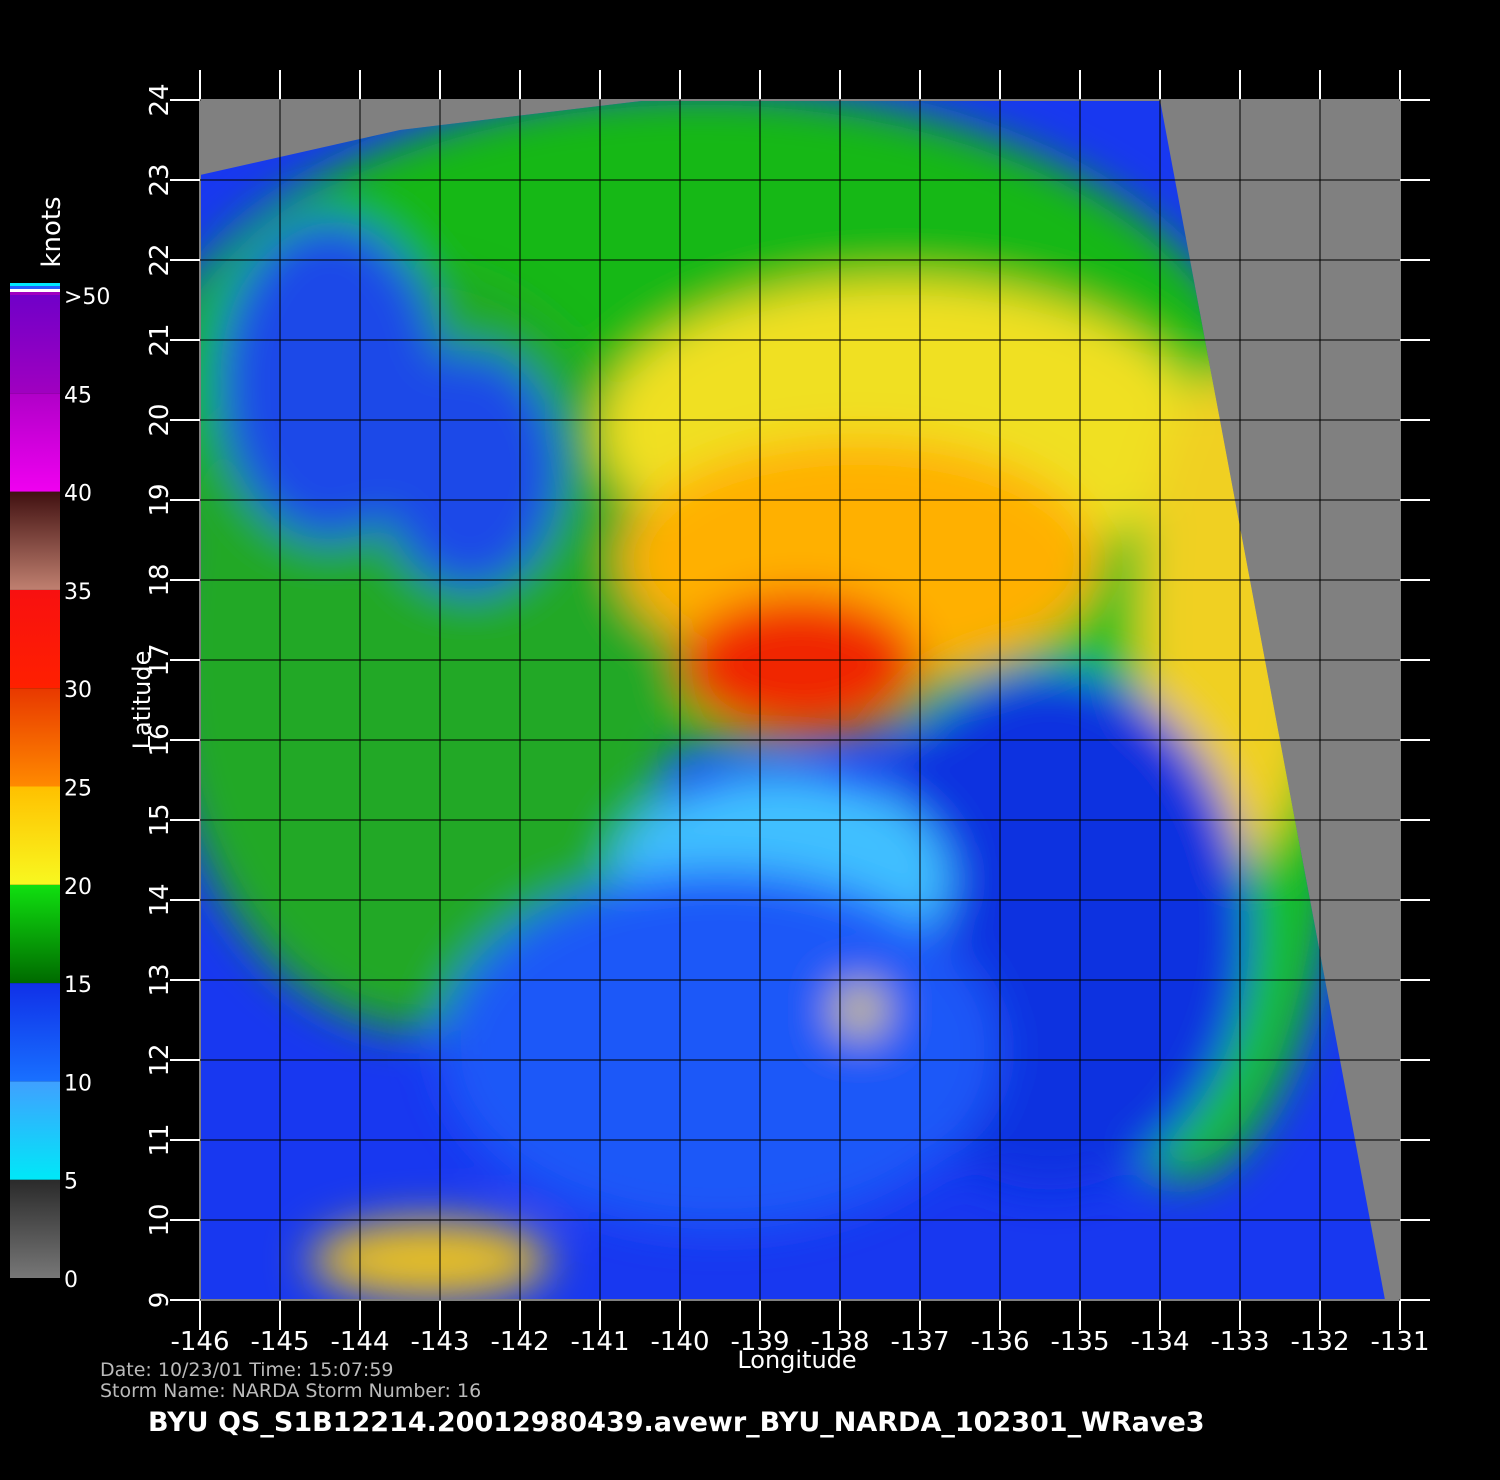 The image size is (1500, 1480). What do you see at coordinates (199, 1342) in the screenshot?
I see `x-tick-label: -146` at bounding box center [199, 1342].